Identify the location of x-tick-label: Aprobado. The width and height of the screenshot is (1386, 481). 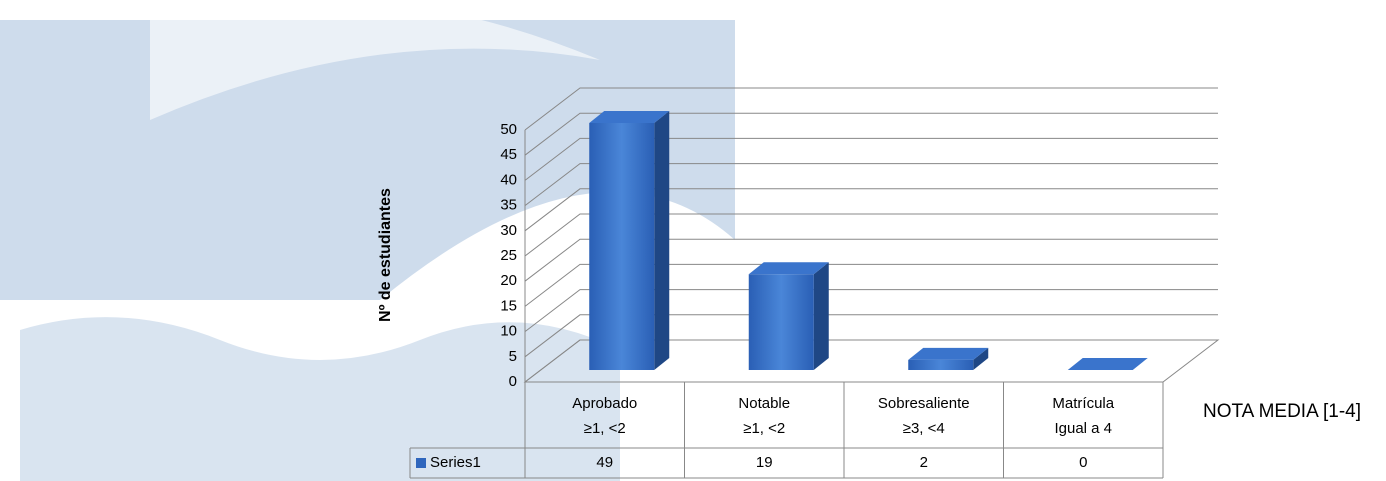
(604, 403).